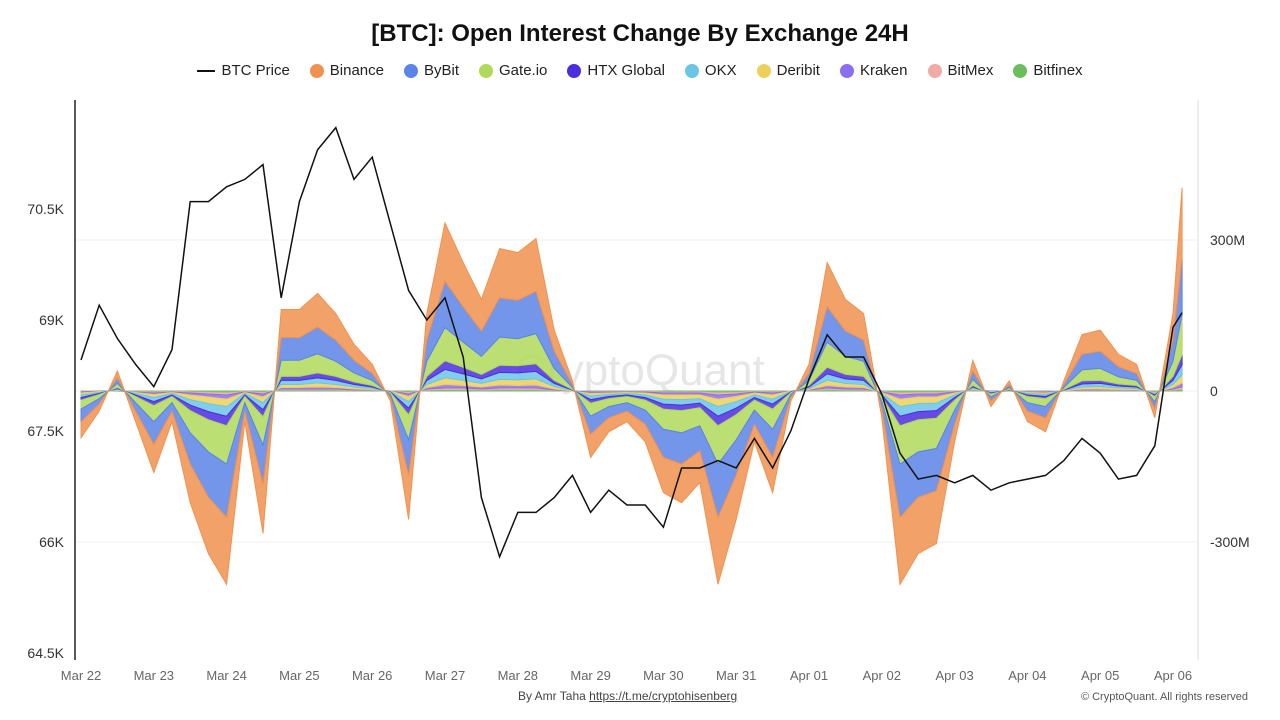 The image size is (1280, 720). I want to click on legend-label: HTX Global, so click(626, 70).